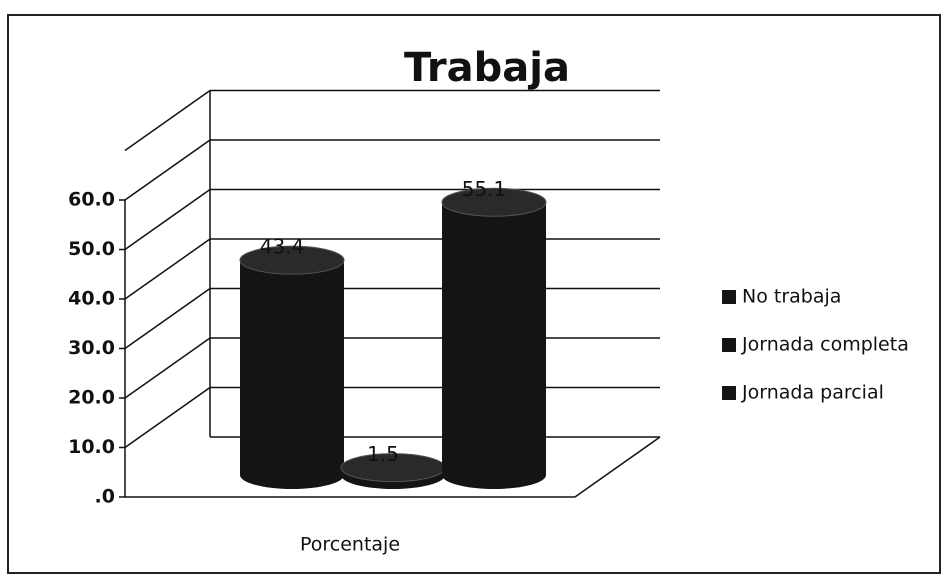  I want to click on y-tick-label: 10.0, so click(91, 447).